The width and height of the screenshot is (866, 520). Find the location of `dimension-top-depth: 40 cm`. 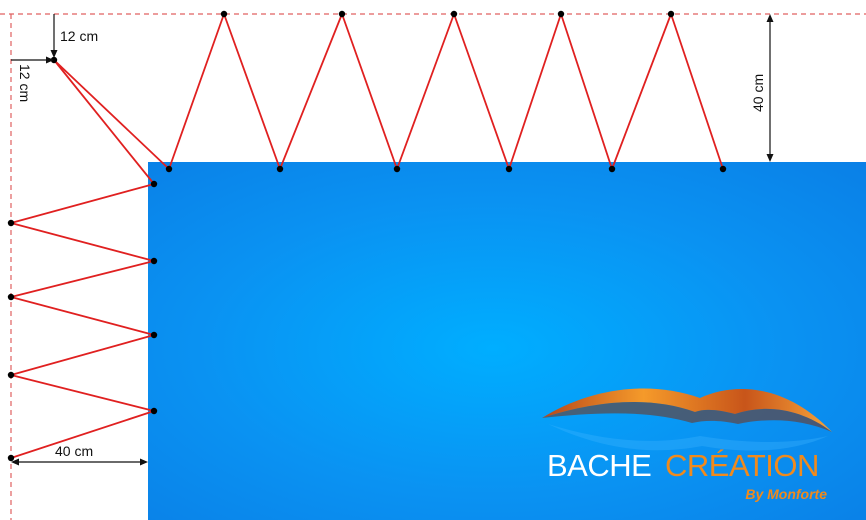

dimension-top-depth: 40 cm is located at coordinates (762, 88).